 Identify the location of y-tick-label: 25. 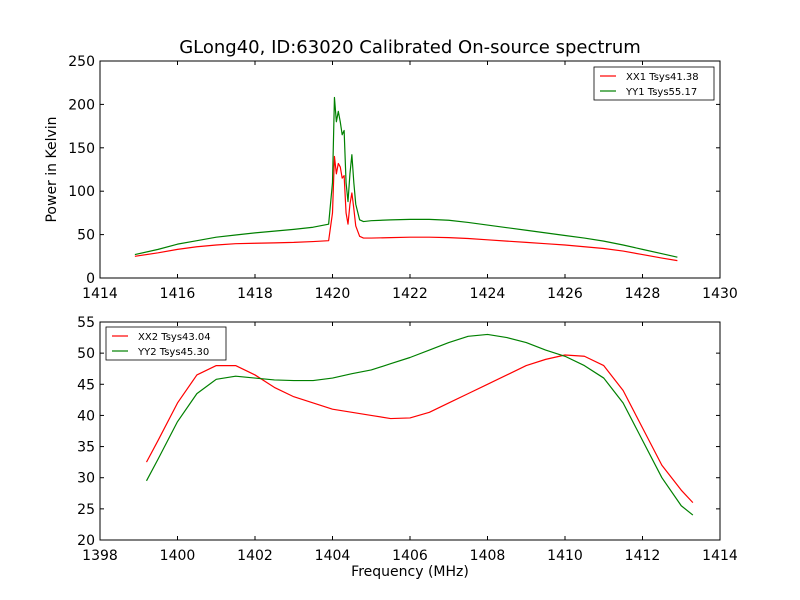
(86, 510).